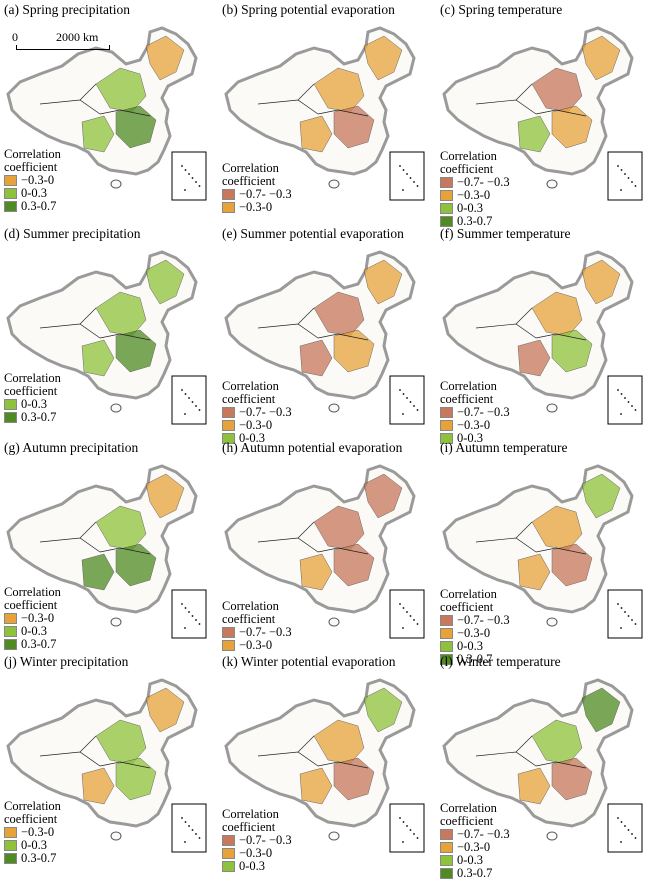 This screenshot has height=880, width=650. I want to click on legend-item: −0.3-0, so click(257, 853).